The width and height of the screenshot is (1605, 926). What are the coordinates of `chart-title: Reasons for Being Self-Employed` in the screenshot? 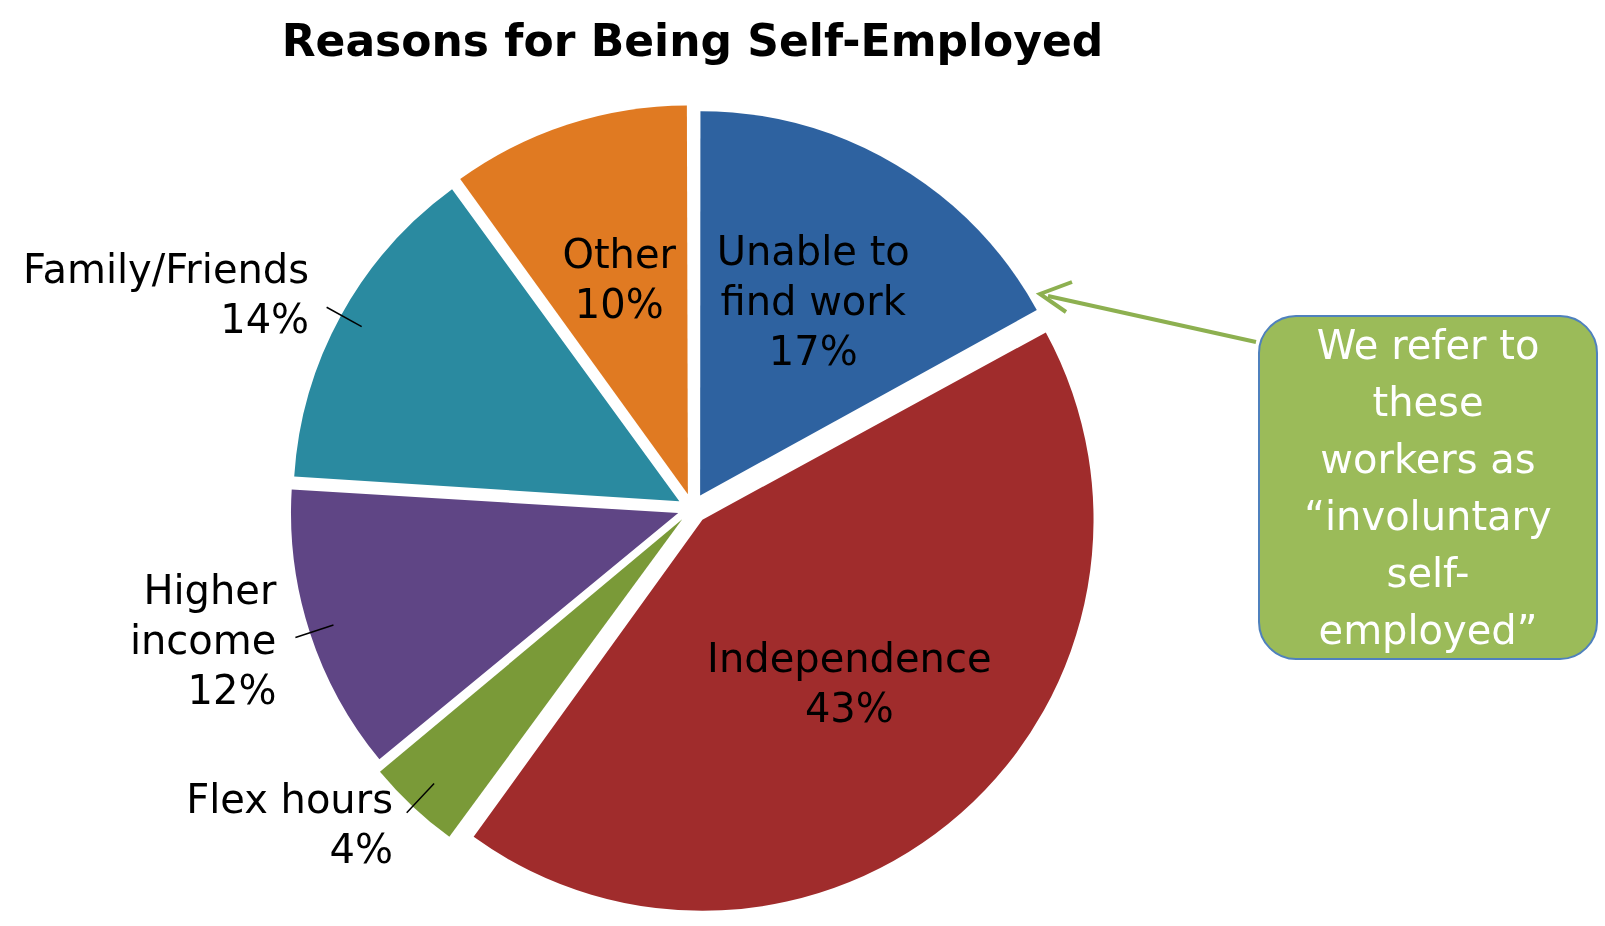 It's located at (692, 40).